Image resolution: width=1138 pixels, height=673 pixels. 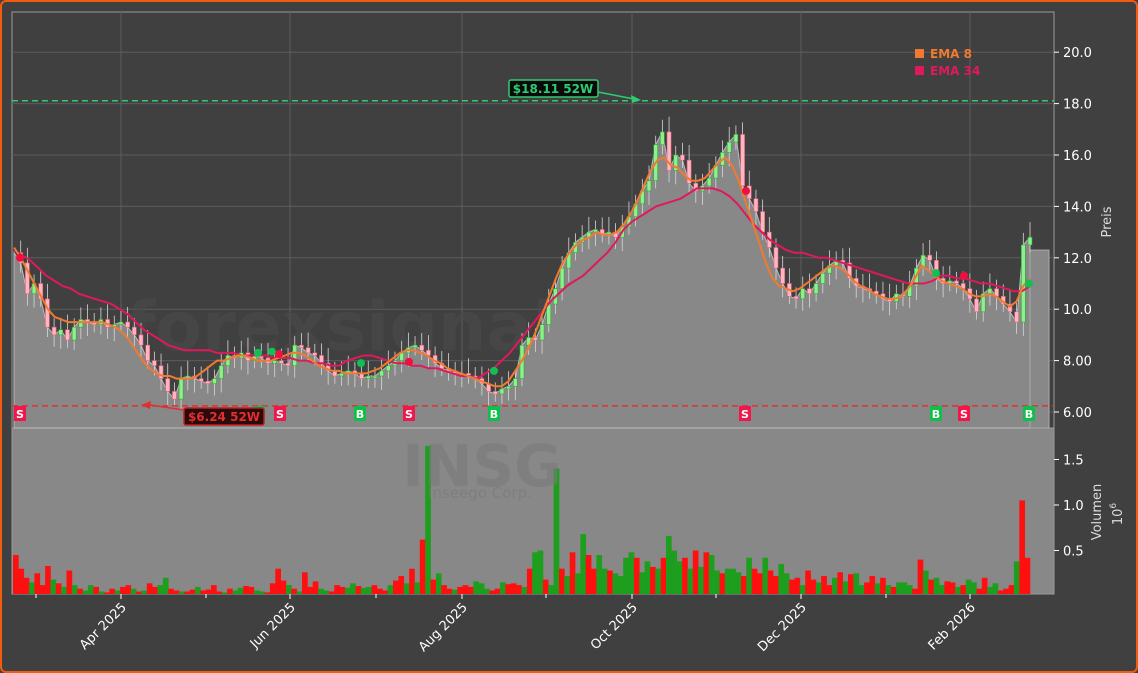 I want to click on price-tick-label: 8.00, so click(x=1077, y=362).